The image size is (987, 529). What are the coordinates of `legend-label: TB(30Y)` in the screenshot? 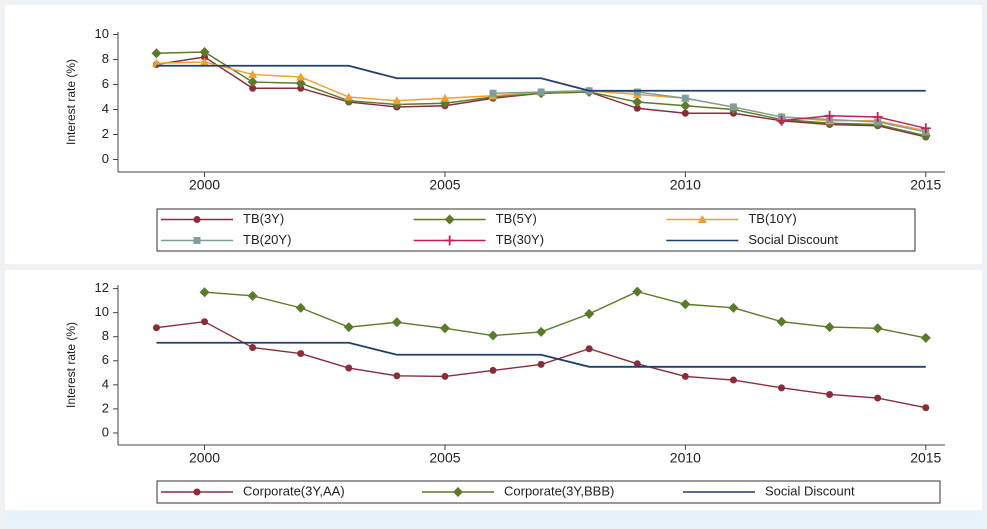 It's located at (520, 239).